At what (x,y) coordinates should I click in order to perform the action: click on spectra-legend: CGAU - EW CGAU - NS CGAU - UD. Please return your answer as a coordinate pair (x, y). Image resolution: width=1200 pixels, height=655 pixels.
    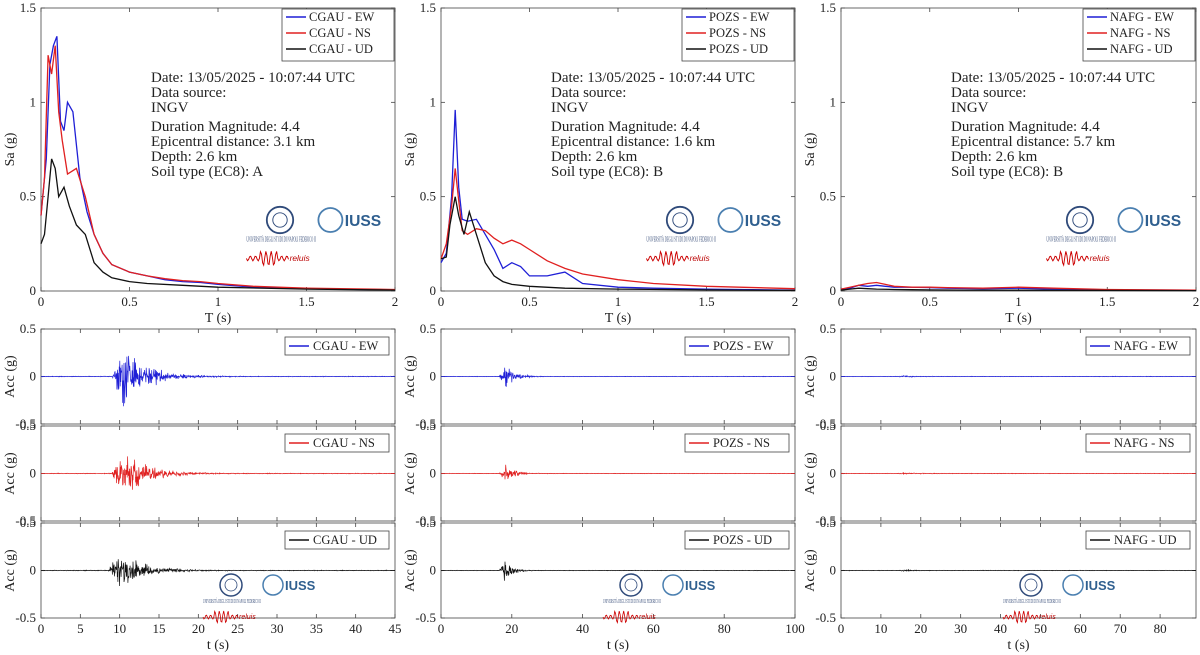
    Looking at the image, I should click on (338, 35).